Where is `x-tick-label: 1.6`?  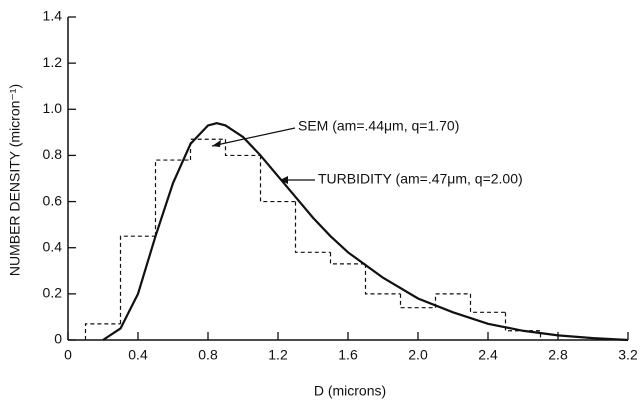 x-tick-label: 1.6 is located at coordinates (348, 355).